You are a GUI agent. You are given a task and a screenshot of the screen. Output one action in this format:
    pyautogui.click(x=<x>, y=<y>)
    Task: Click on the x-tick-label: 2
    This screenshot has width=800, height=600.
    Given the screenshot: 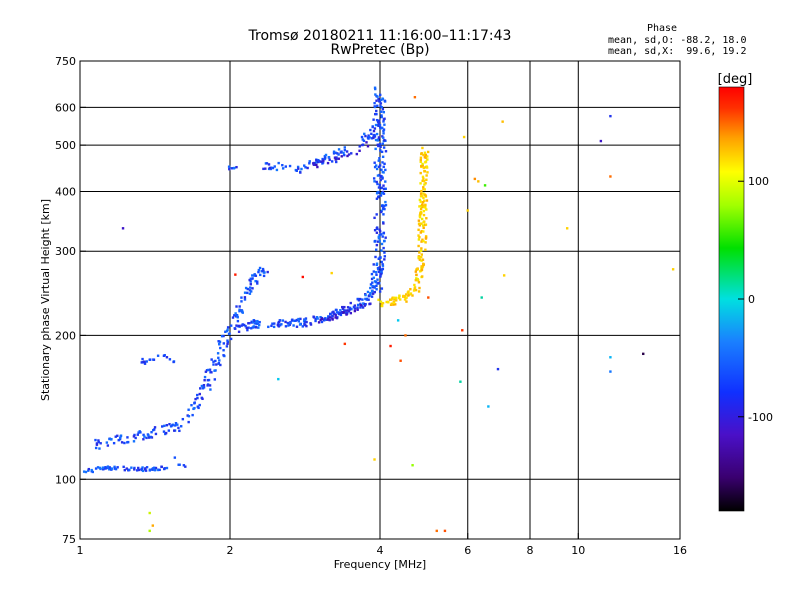 What is the action you would take?
    pyautogui.click(x=230, y=550)
    